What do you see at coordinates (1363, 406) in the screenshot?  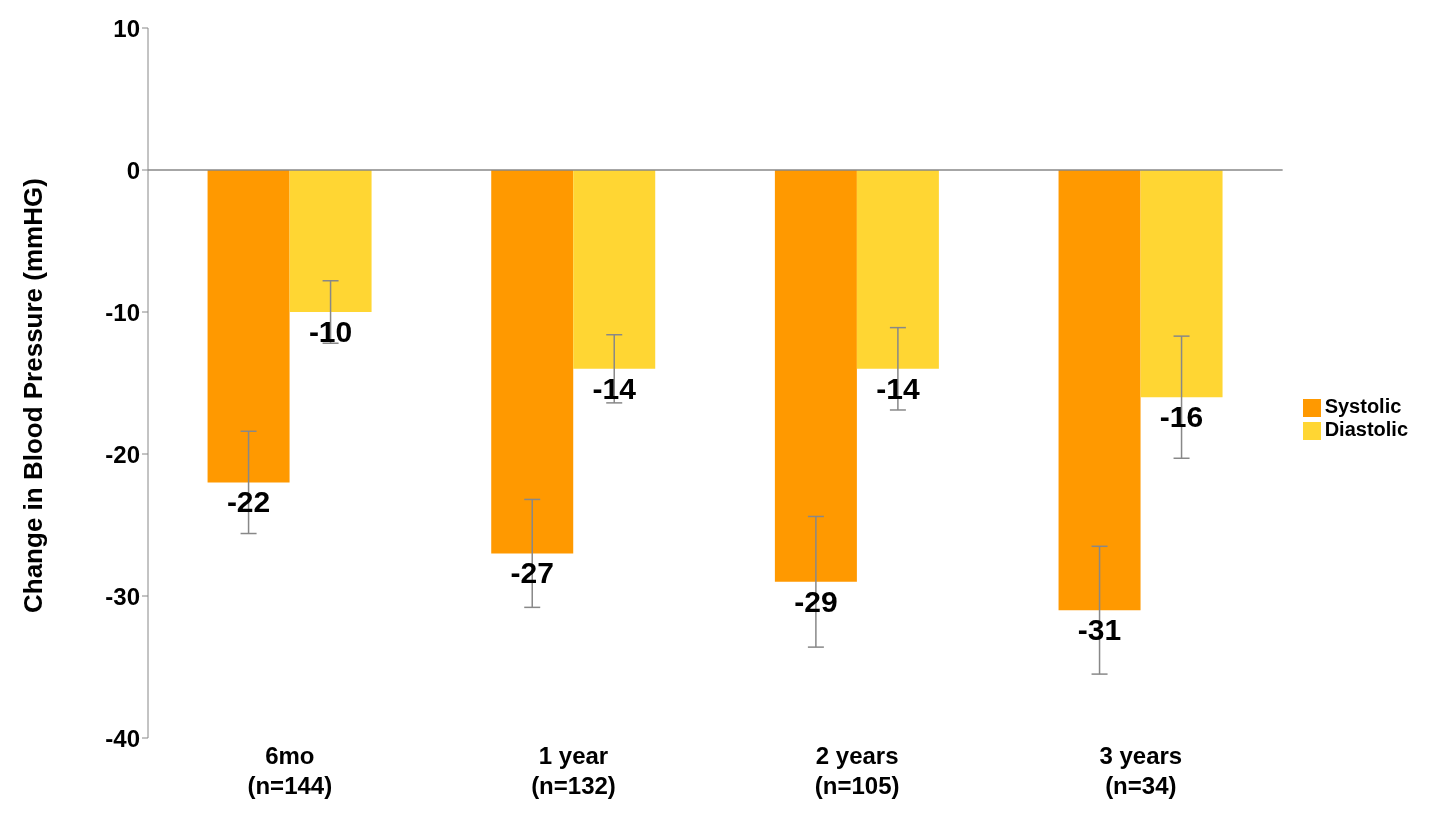 I see `legend-label: Systolic` at bounding box center [1363, 406].